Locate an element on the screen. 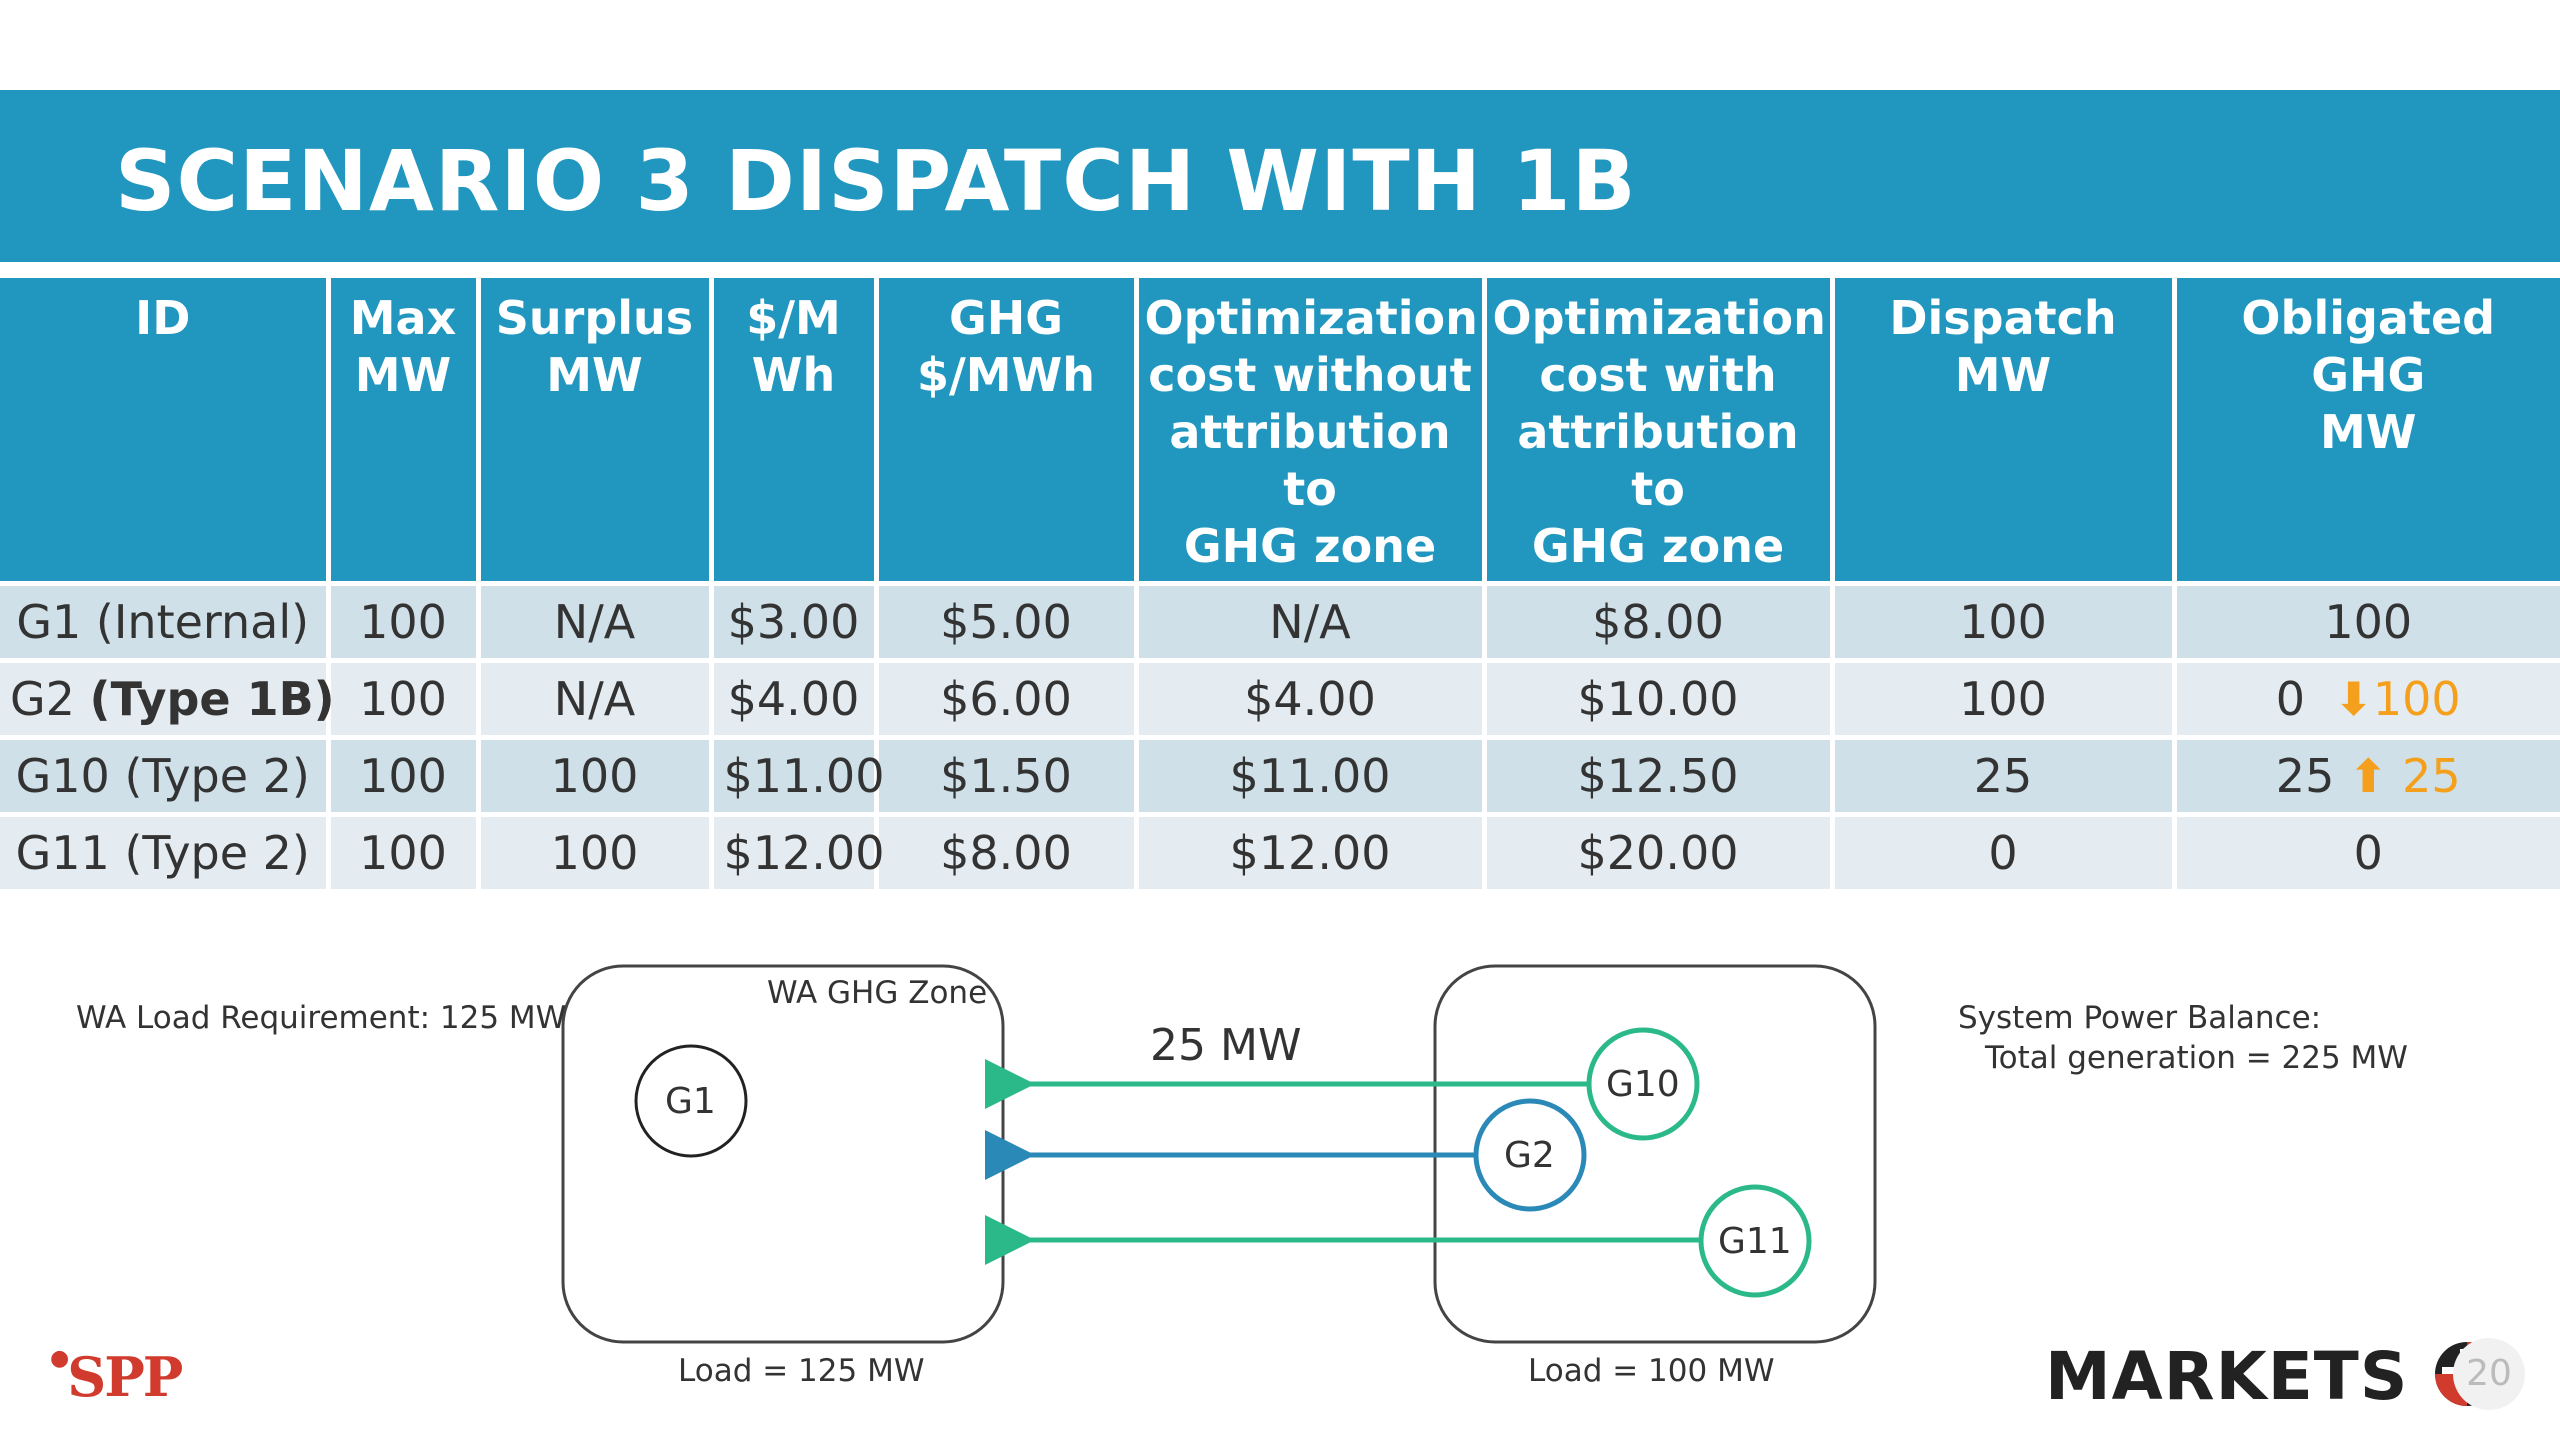  node-g10 is located at coordinates (1643, 1084).